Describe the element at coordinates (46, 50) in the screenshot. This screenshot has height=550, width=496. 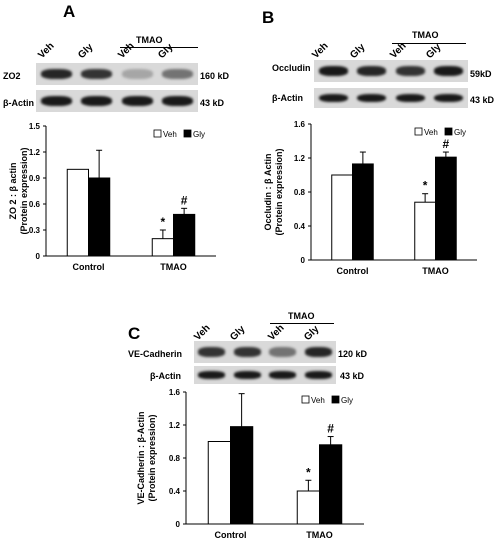
I see `lane-label-a-1: Veh` at that location.